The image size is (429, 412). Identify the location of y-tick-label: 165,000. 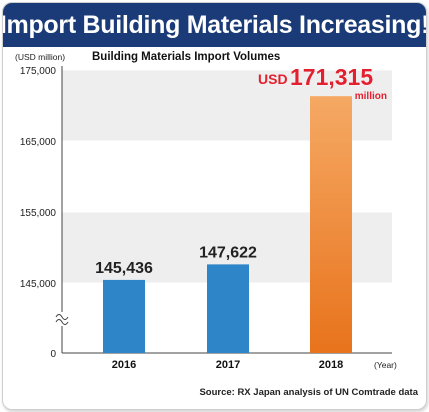
(38, 142).